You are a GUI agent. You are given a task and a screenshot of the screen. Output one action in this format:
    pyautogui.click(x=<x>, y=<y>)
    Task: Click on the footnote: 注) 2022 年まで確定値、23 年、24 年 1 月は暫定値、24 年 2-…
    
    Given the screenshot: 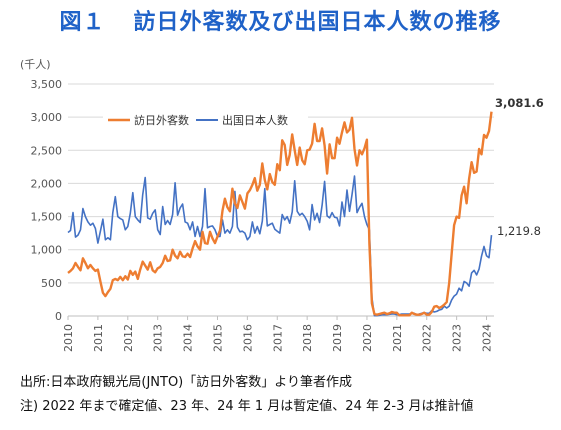 What is the action you would take?
    pyautogui.click(x=247, y=406)
    